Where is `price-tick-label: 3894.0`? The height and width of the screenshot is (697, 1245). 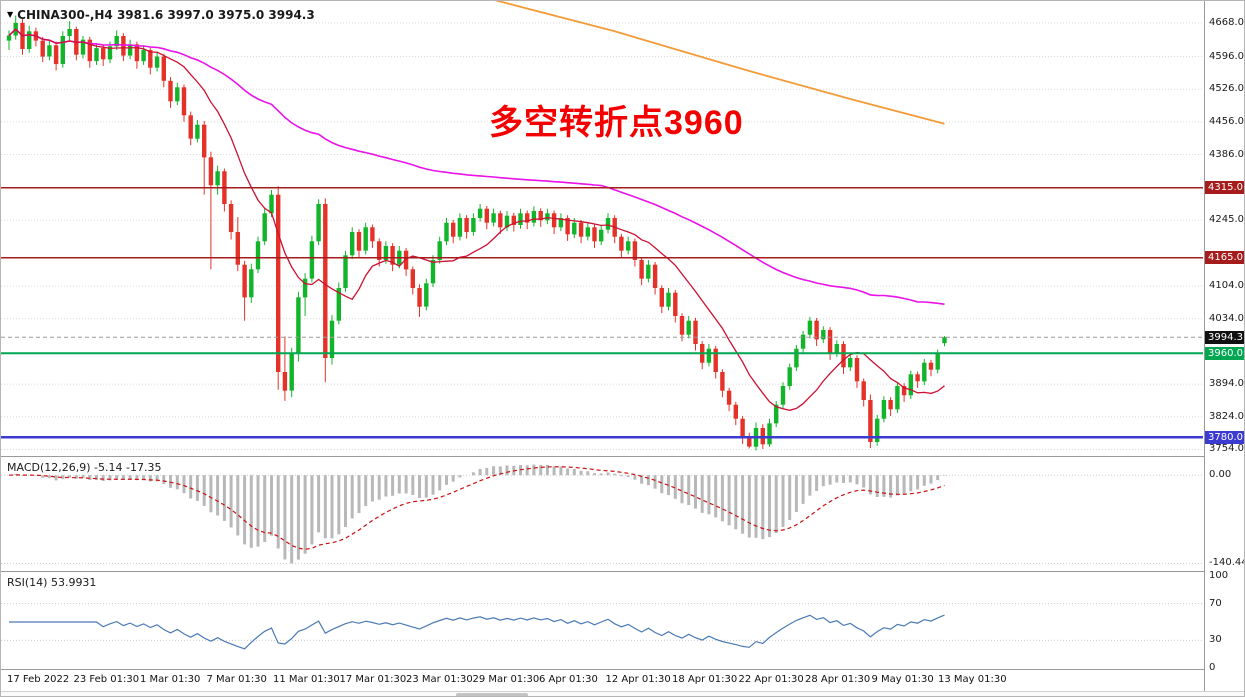
price-tick-label: 3894.0 is located at coordinates (1226, 383).